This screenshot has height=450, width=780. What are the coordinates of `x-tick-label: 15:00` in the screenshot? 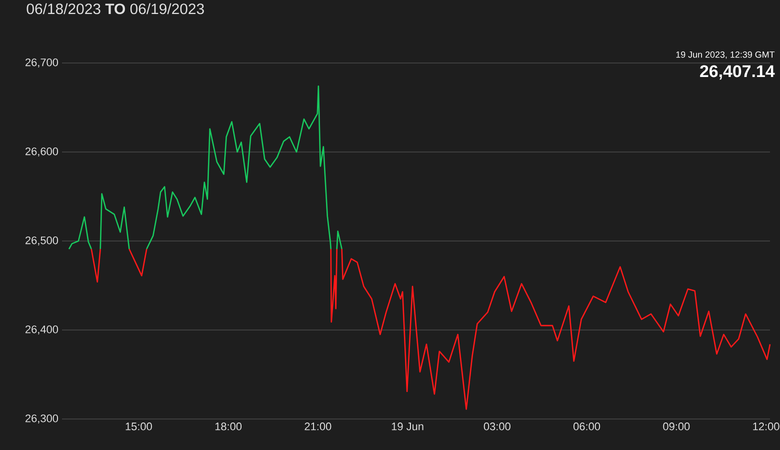 It's located at (139, 426).